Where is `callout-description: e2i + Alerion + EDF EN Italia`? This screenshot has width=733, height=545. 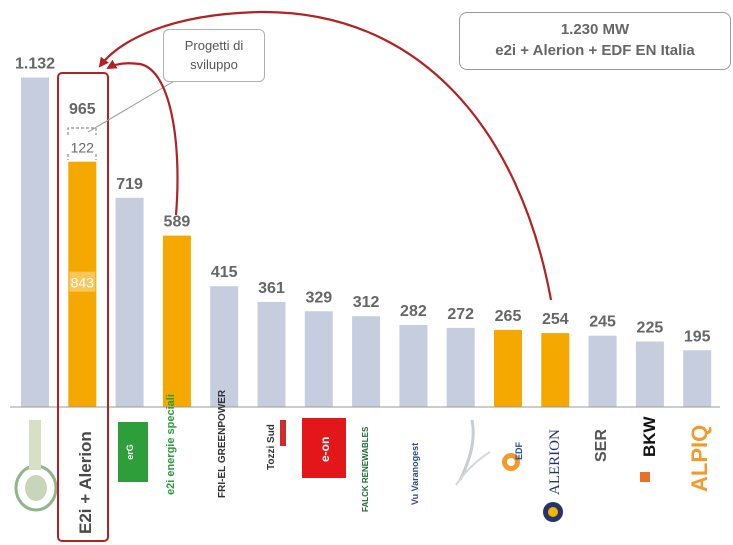
callout-description: e2i + Alerion + EDF EN Italia is located at coordinates (595, 50).